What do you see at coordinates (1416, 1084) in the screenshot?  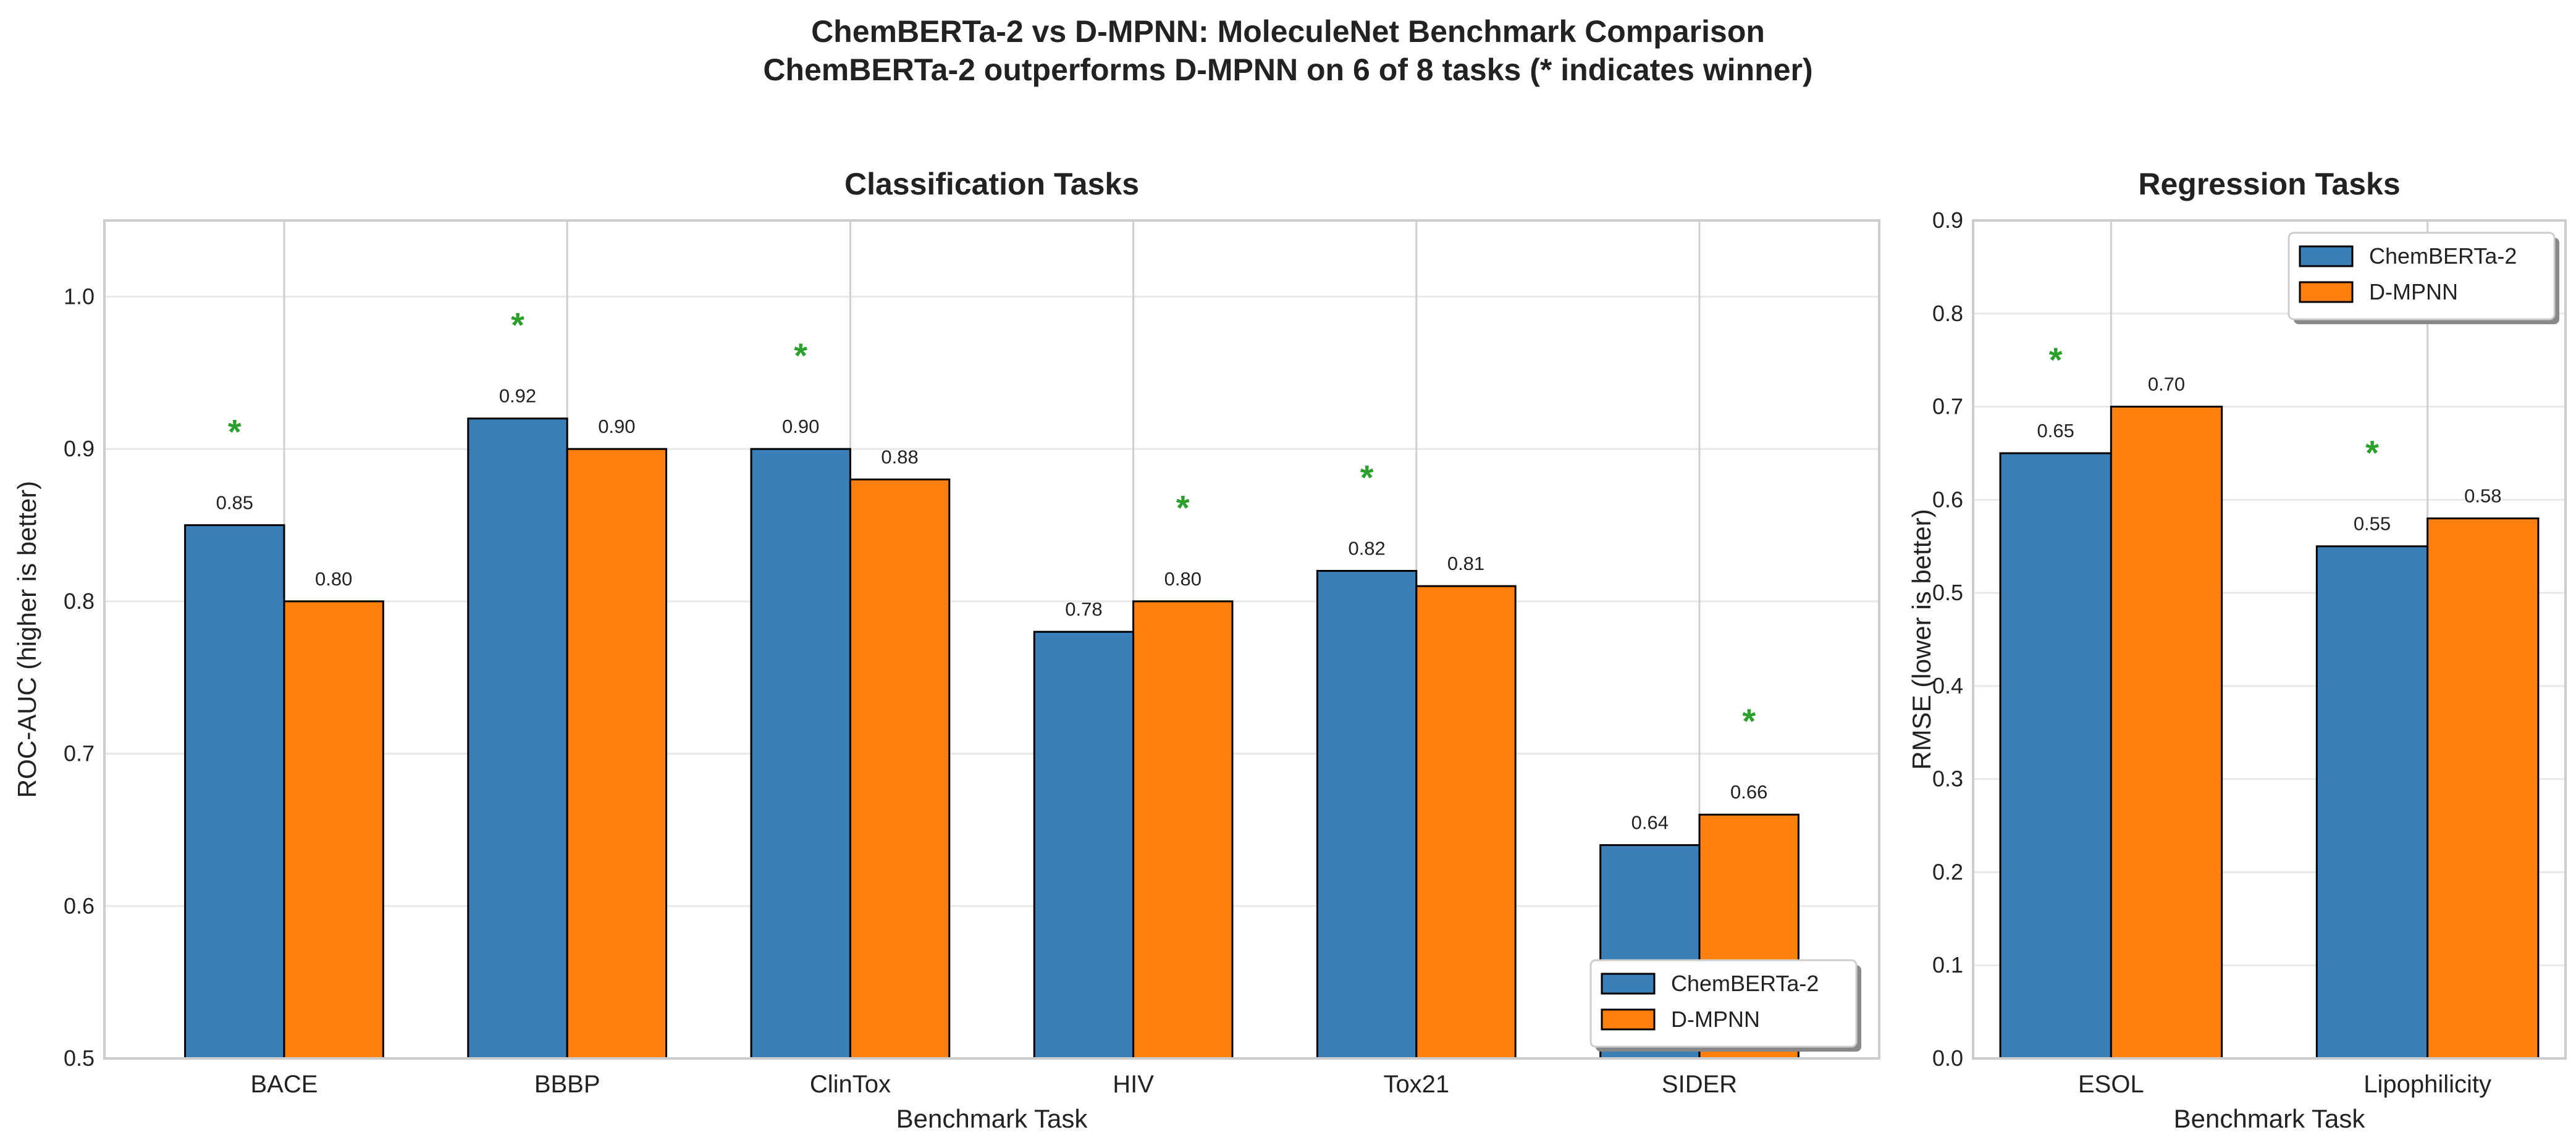 I see `x-tick-label: Tox21` at bounding box center [1416, 1084].